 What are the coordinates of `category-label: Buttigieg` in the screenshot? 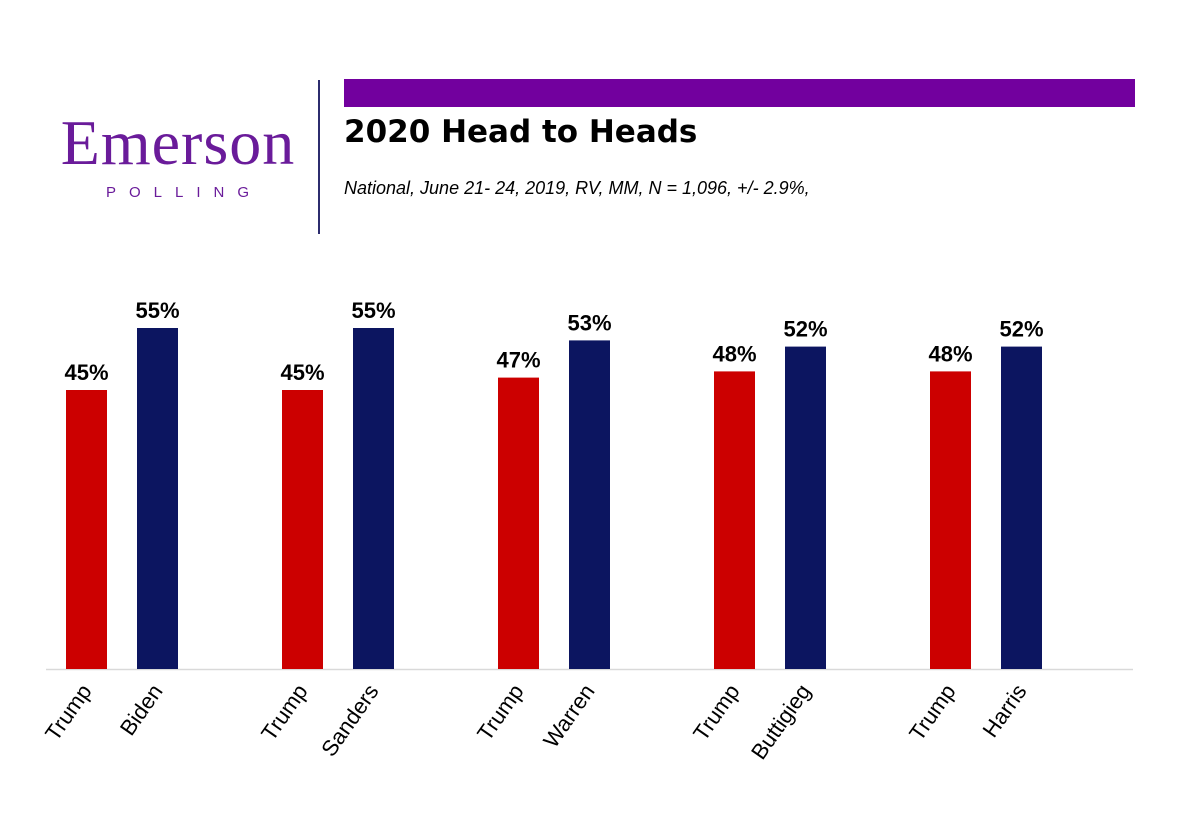 It's located at (781, 722).